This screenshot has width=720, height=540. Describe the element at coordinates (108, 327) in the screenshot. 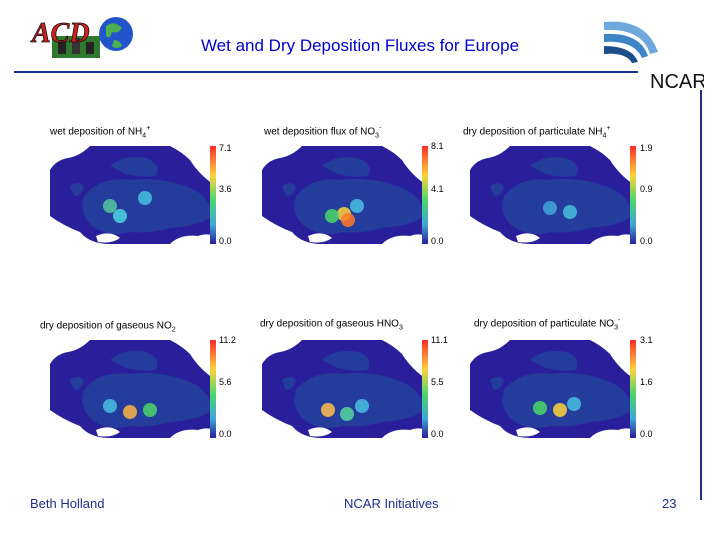

I see `caption-dry-gas-no2: dry deposition of gaseous NO2` at that location.